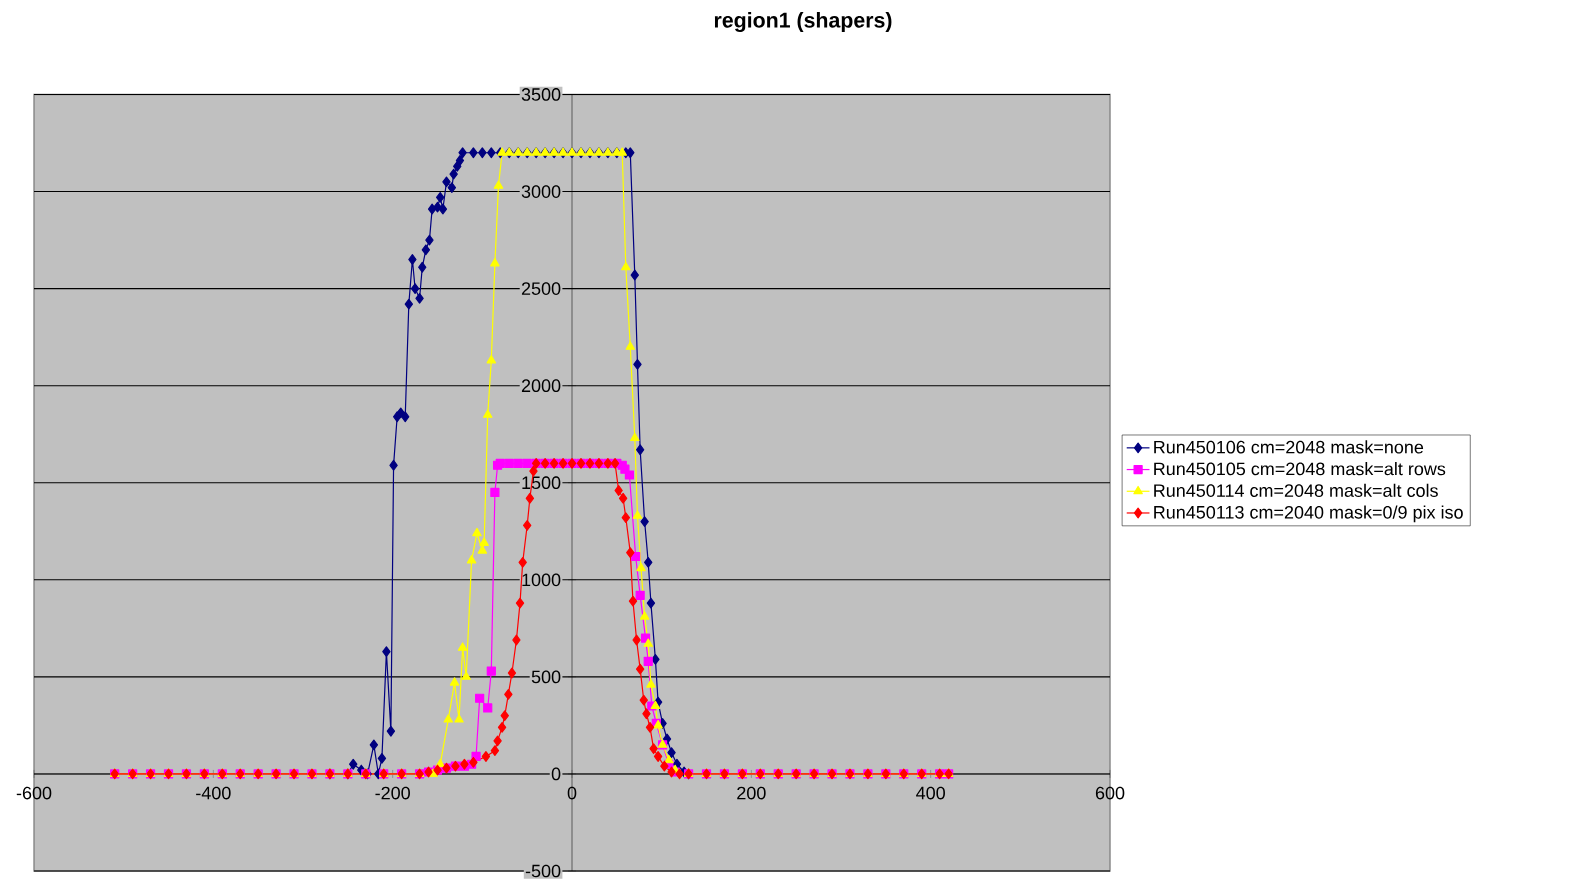 This screenshot has height=879, width=1594. Describe the element at coordinates (546, 677) in the screenshot. I see `y-tick-label: 500` at that location.